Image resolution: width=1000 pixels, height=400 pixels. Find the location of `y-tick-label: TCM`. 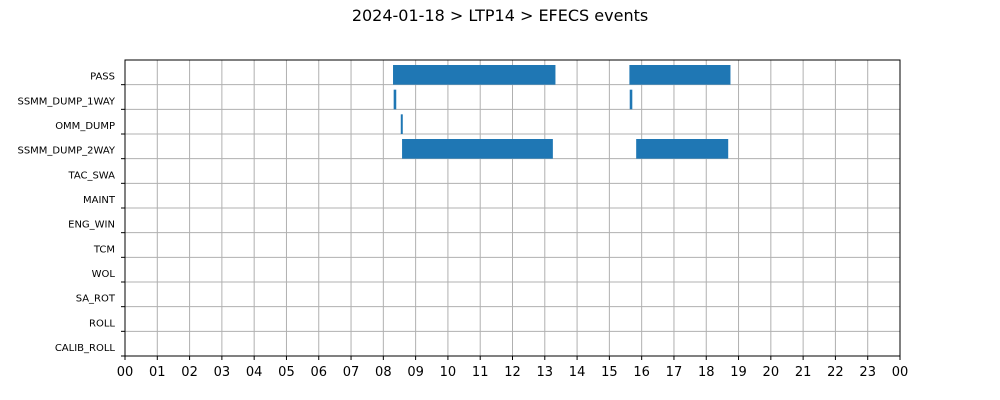

y-tick-label: TCM is located at coordinates (104, 249).